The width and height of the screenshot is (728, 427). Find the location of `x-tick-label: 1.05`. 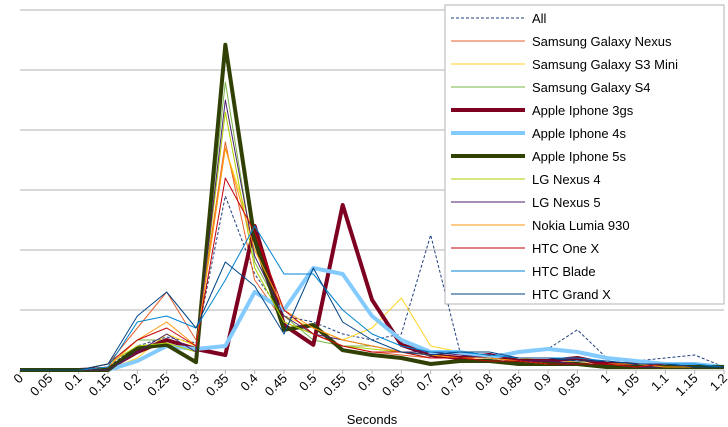

x-tick-label: 1.05 is located at coordinates (628, 385).